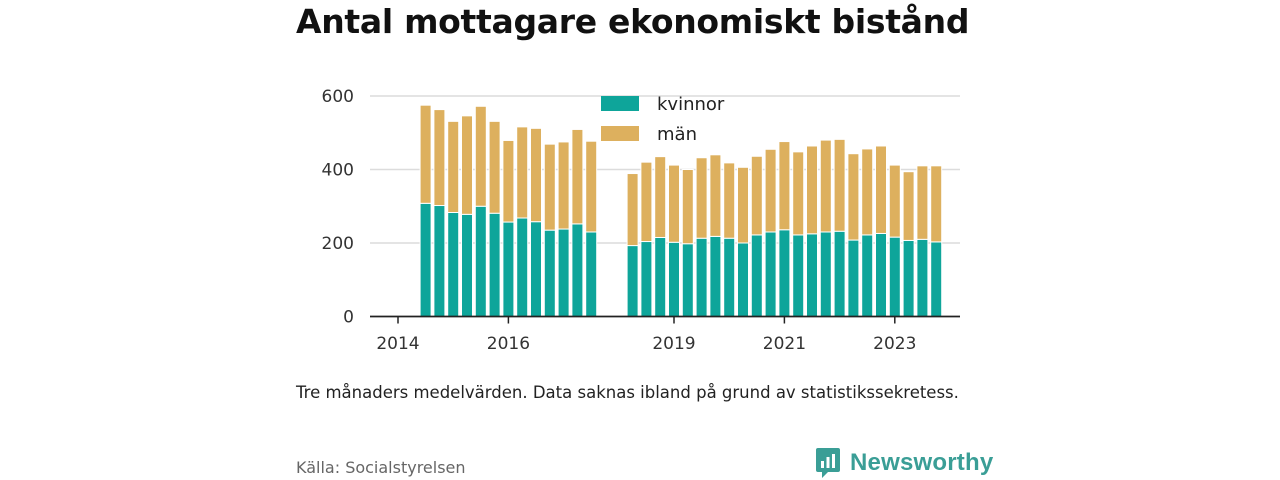  Describe the element at coordinates (338, 171) in the screenshot. I see `y-tick-label: 400` at that location.